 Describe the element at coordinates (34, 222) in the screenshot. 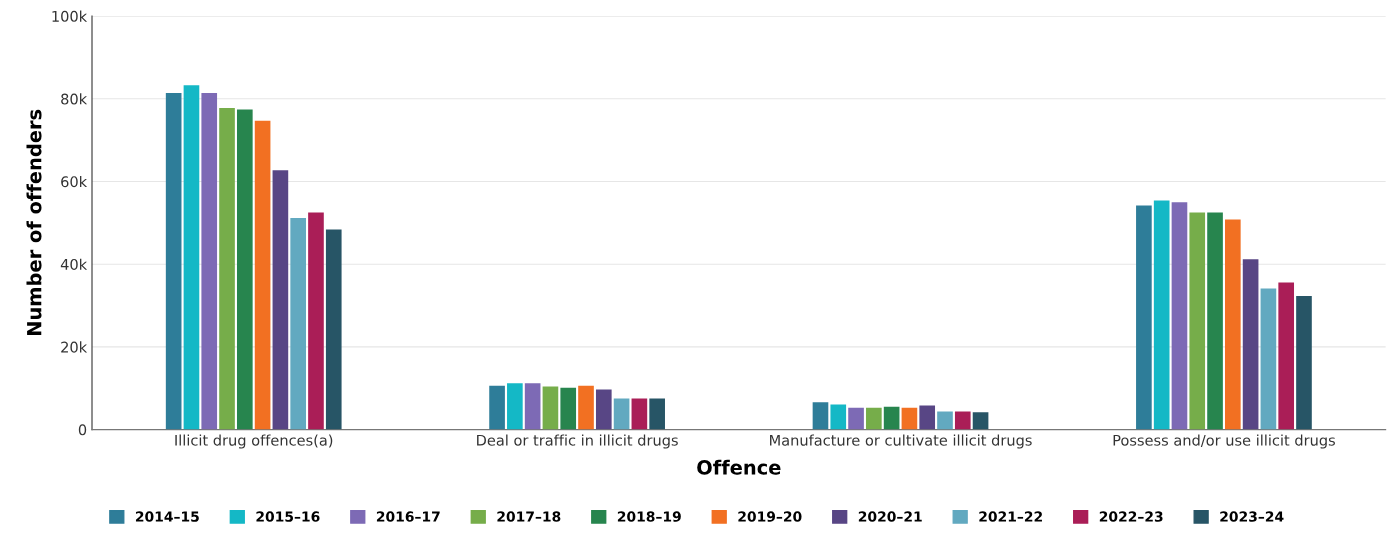

I see `y-axis-title: Number of offenders` at that location.